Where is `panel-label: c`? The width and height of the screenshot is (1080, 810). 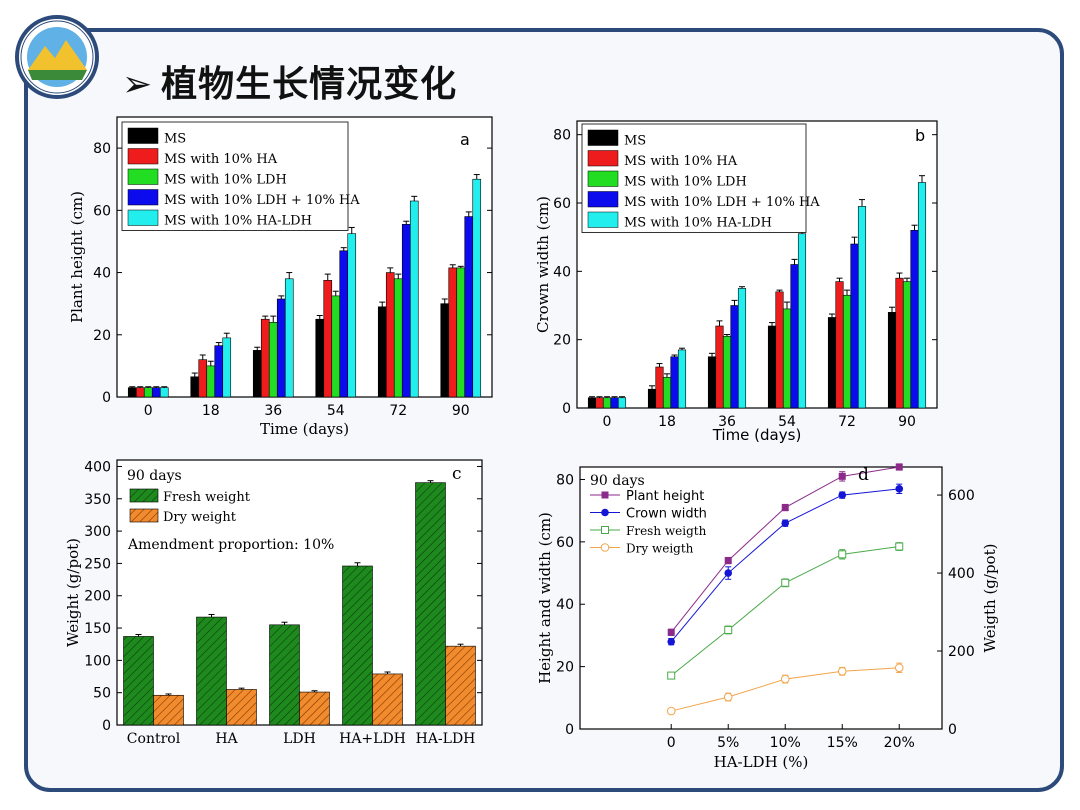
panel-label: c is located at coordinates (457, 474).